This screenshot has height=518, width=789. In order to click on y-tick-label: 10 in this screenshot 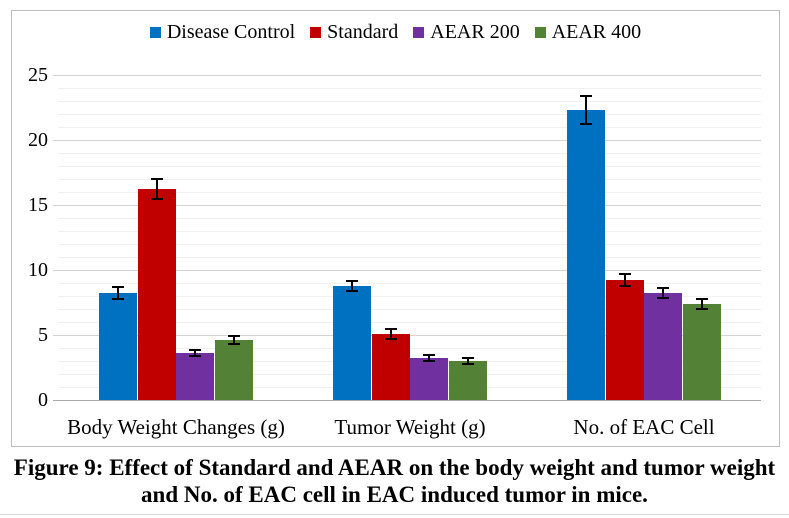, I will do `click(38, 270)`.